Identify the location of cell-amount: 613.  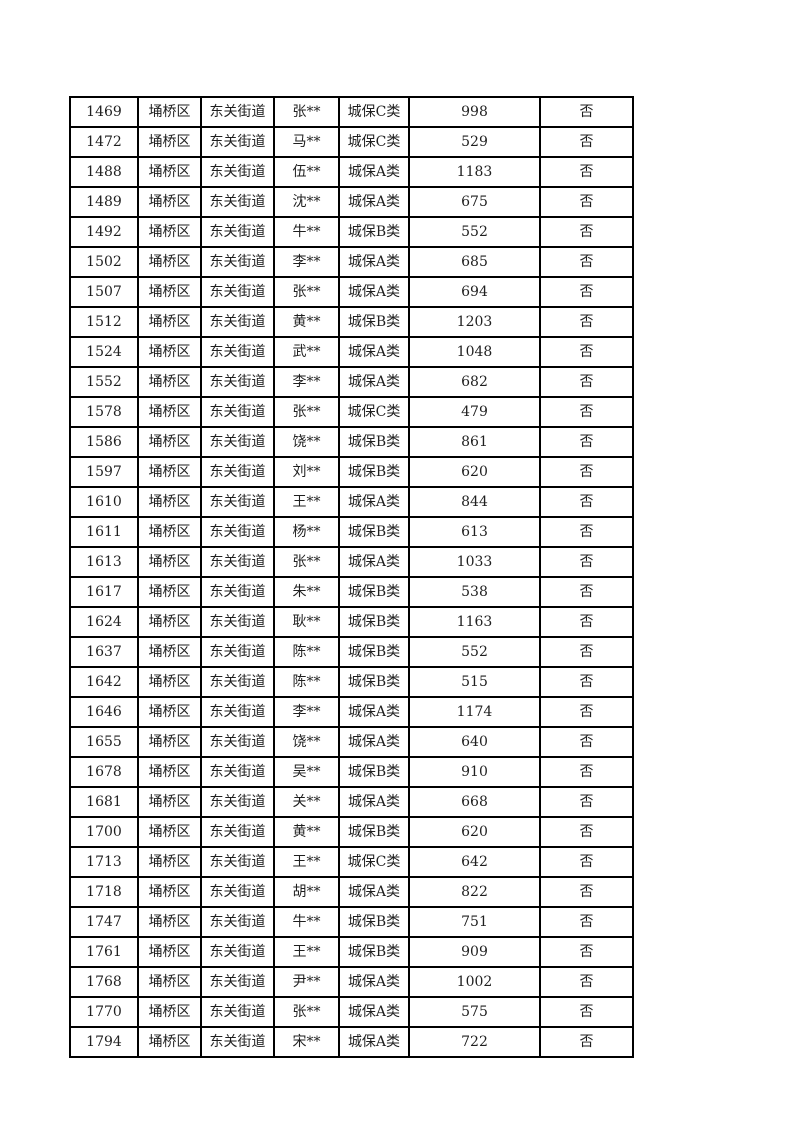
(474, 532).